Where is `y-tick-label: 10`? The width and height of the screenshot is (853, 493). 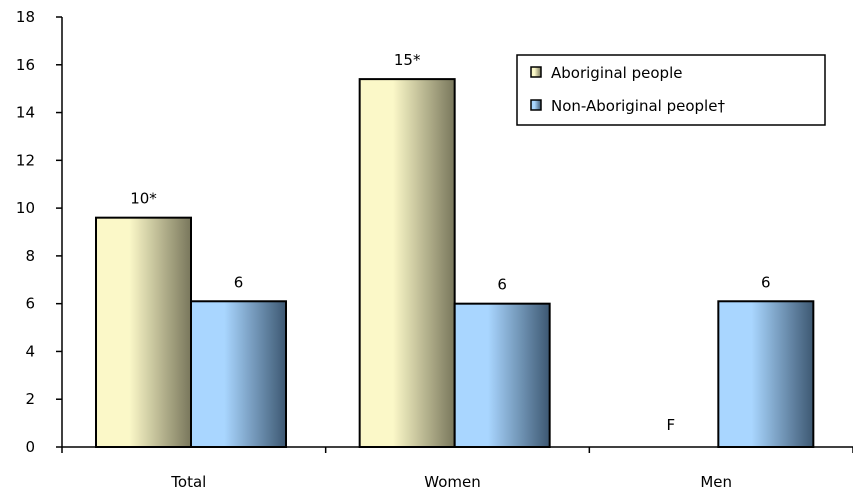 y-tick-label: 10 is located at coordinates (25, 208).